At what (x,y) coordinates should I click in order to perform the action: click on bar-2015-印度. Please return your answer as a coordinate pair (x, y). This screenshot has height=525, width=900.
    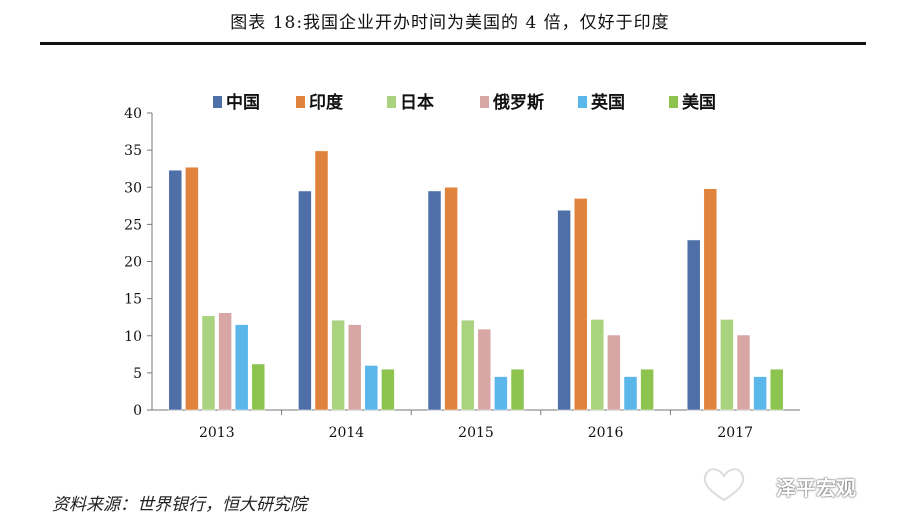
    Looking at the image, I should click on (451, 299).